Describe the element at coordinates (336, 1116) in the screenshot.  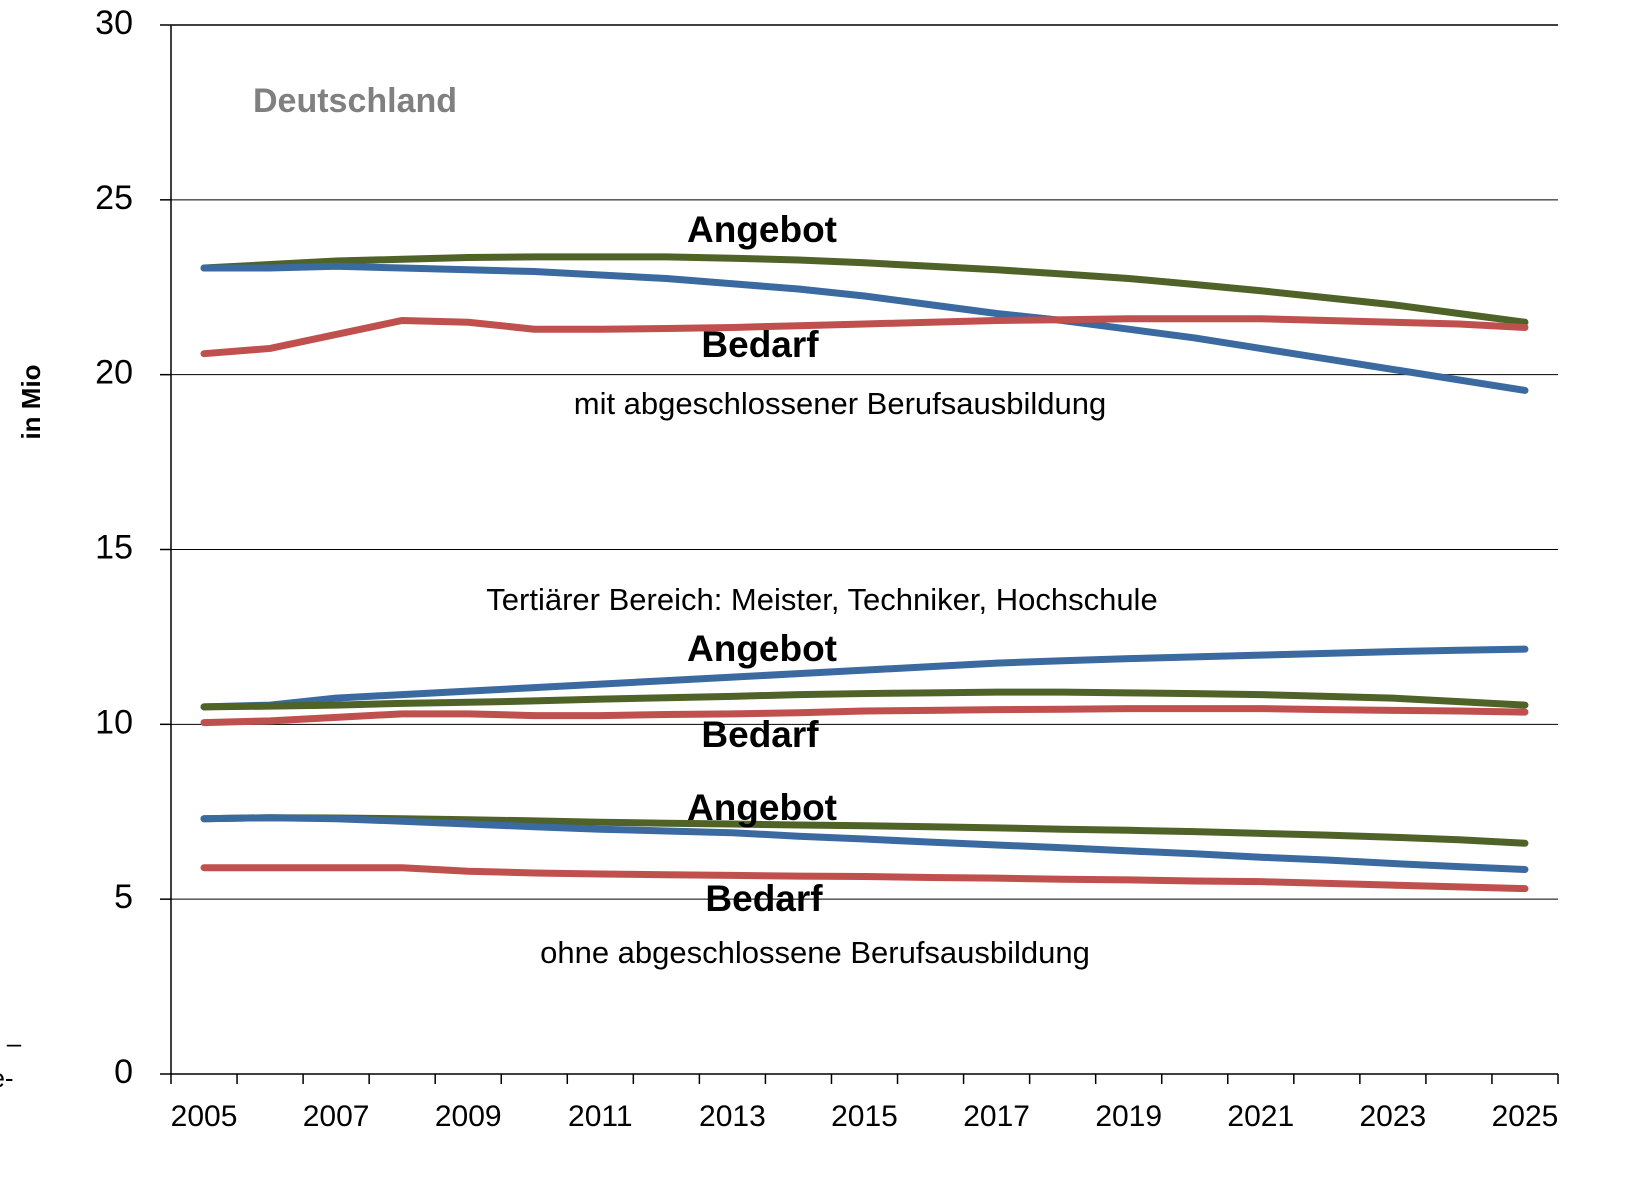
I see `x-tick-label: 2007` at that location.